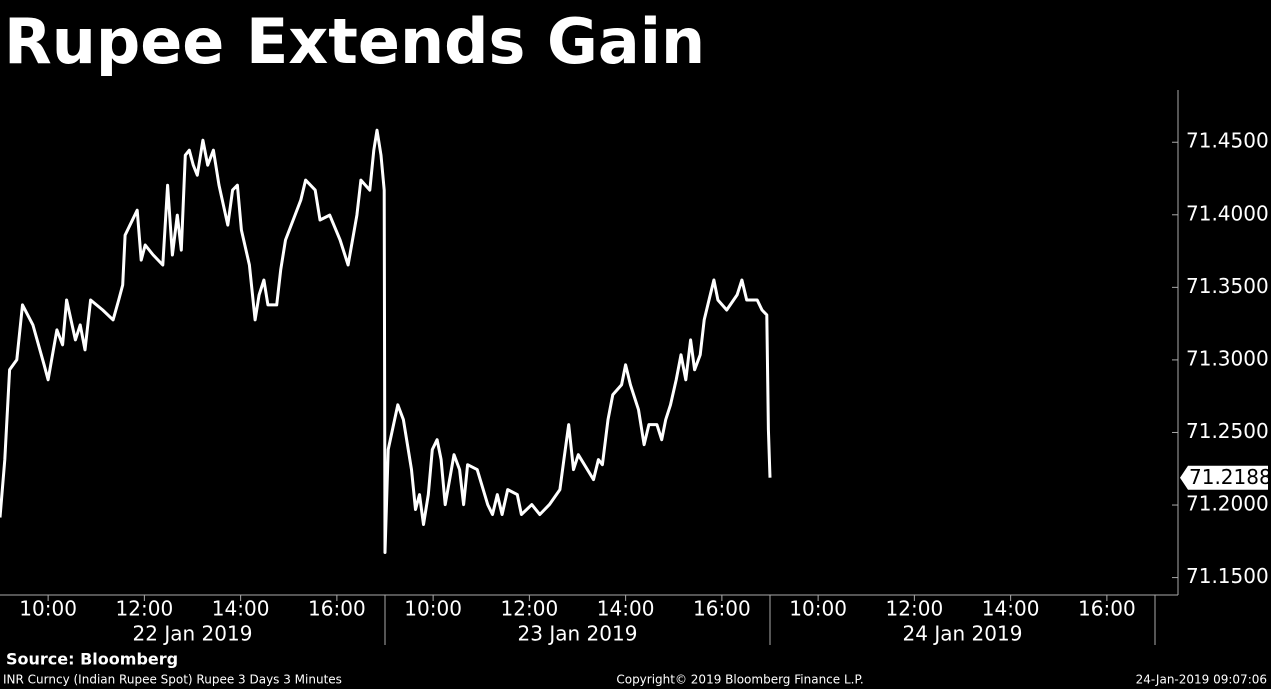 The height and width of the screenshot is (689, 1271). I want to click on day-label: 22 Jan 2019, so click(193, 634).